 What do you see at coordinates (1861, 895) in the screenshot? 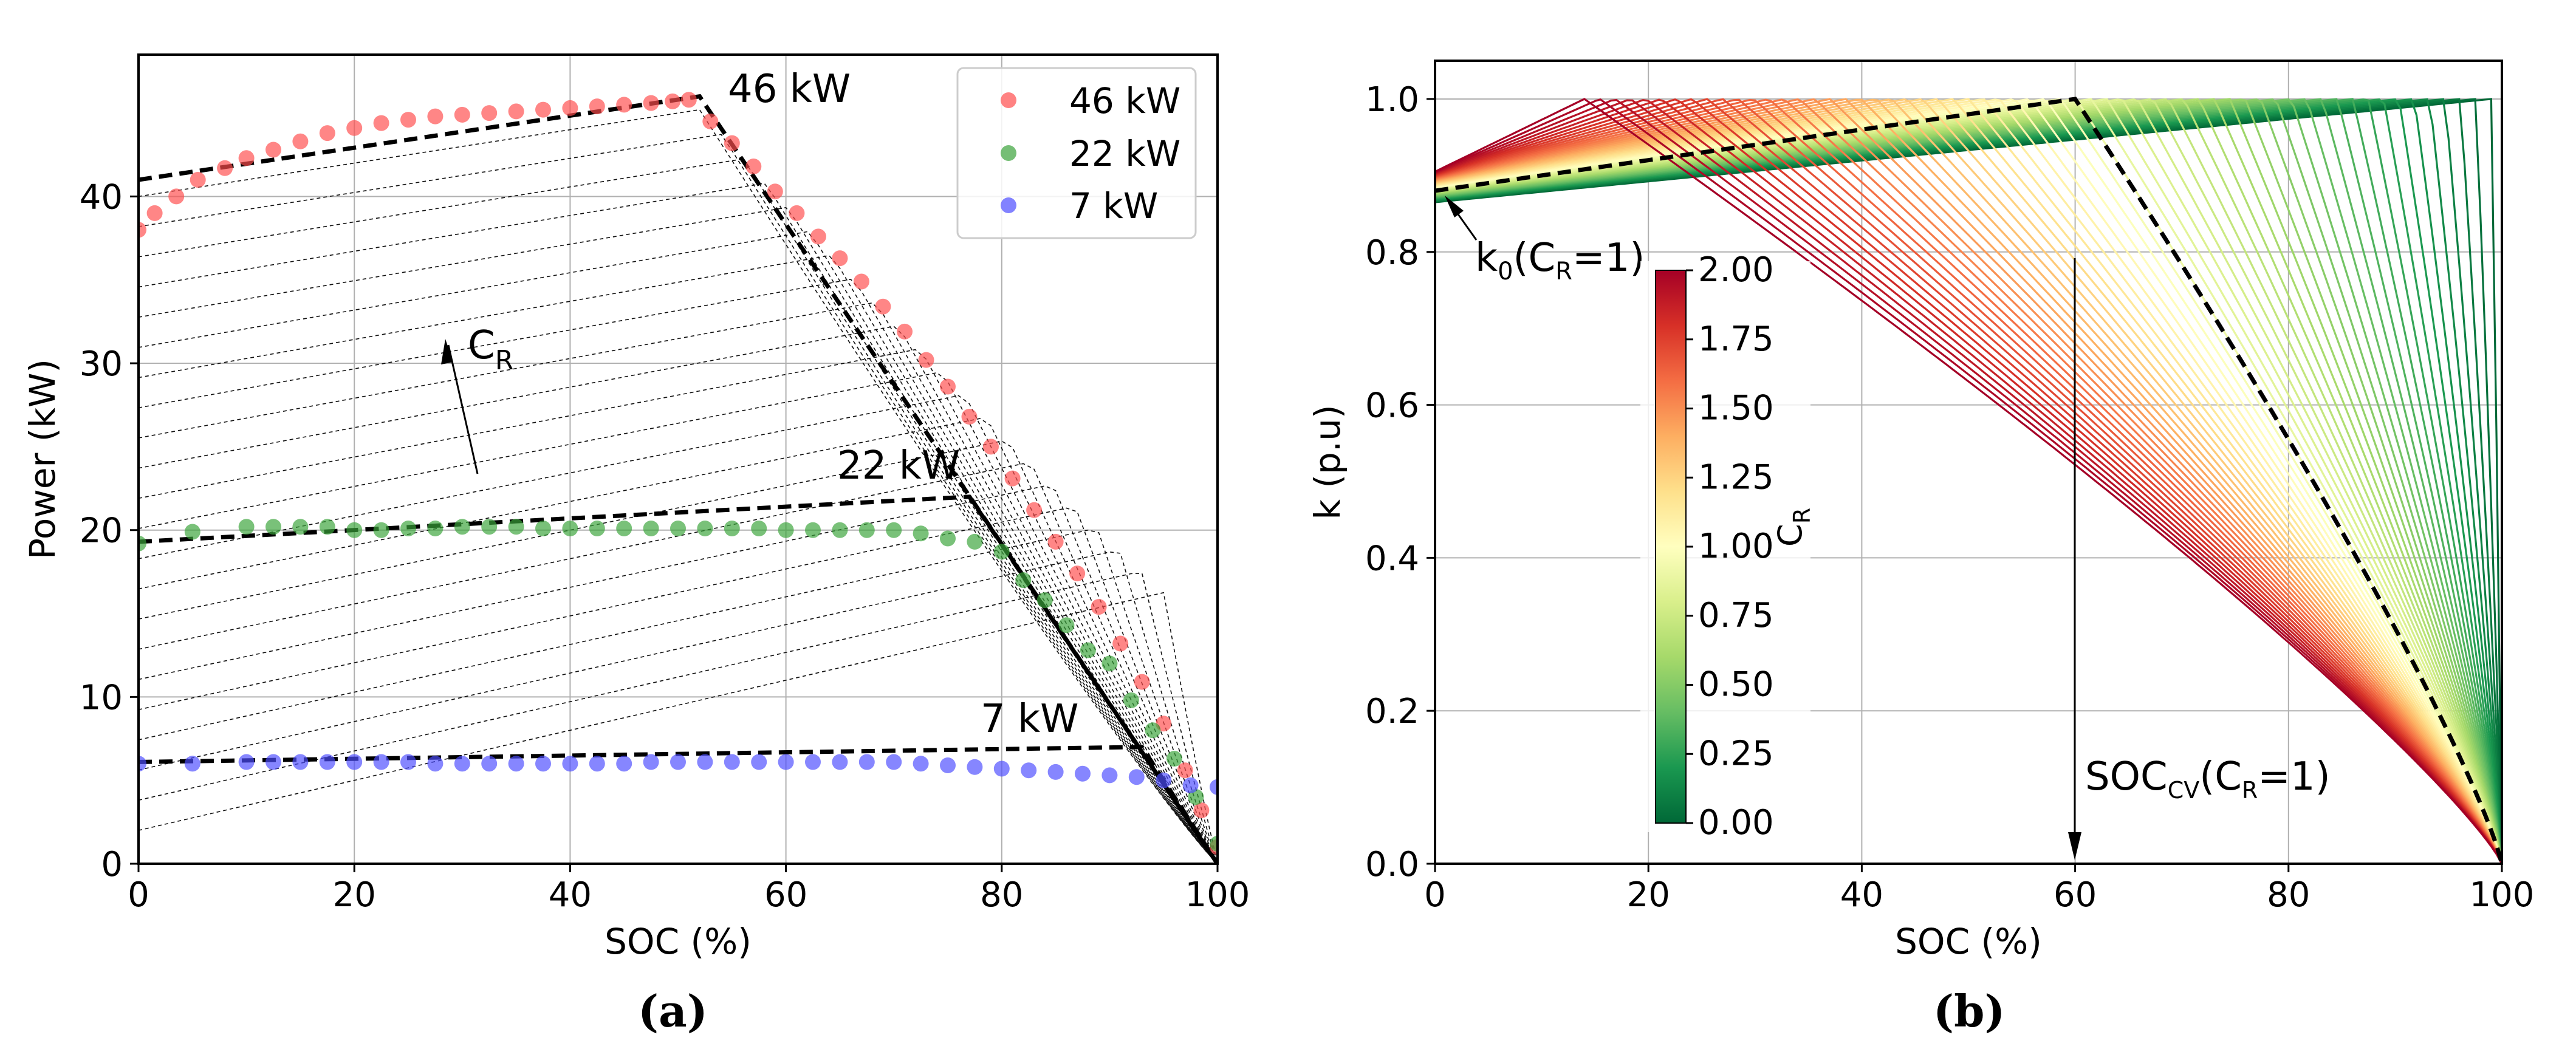
I see `panel-b-xtick-label-2: 40` at bounding box center [1861, 895].